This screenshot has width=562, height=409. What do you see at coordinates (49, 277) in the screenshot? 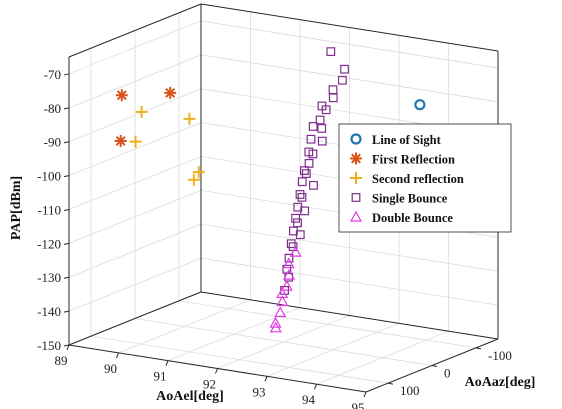
I see `z-tick-label: -130` at bounding box center [49, 277].